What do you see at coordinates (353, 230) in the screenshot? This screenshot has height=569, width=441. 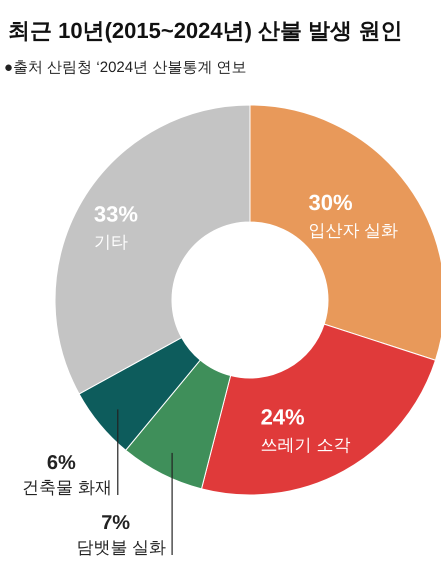 I see `slice-label: 입산자 실화` at bounding box center [353, 230].